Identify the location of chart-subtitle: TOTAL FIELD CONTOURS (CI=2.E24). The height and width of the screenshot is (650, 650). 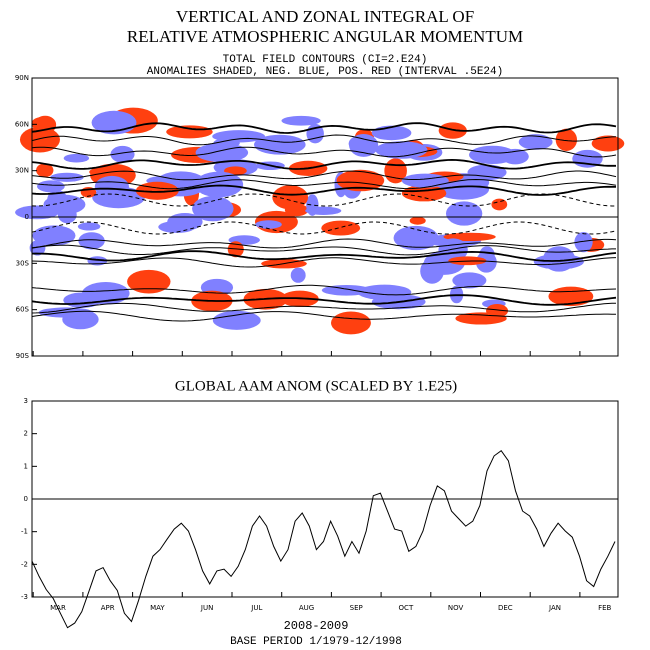
(325, 60).